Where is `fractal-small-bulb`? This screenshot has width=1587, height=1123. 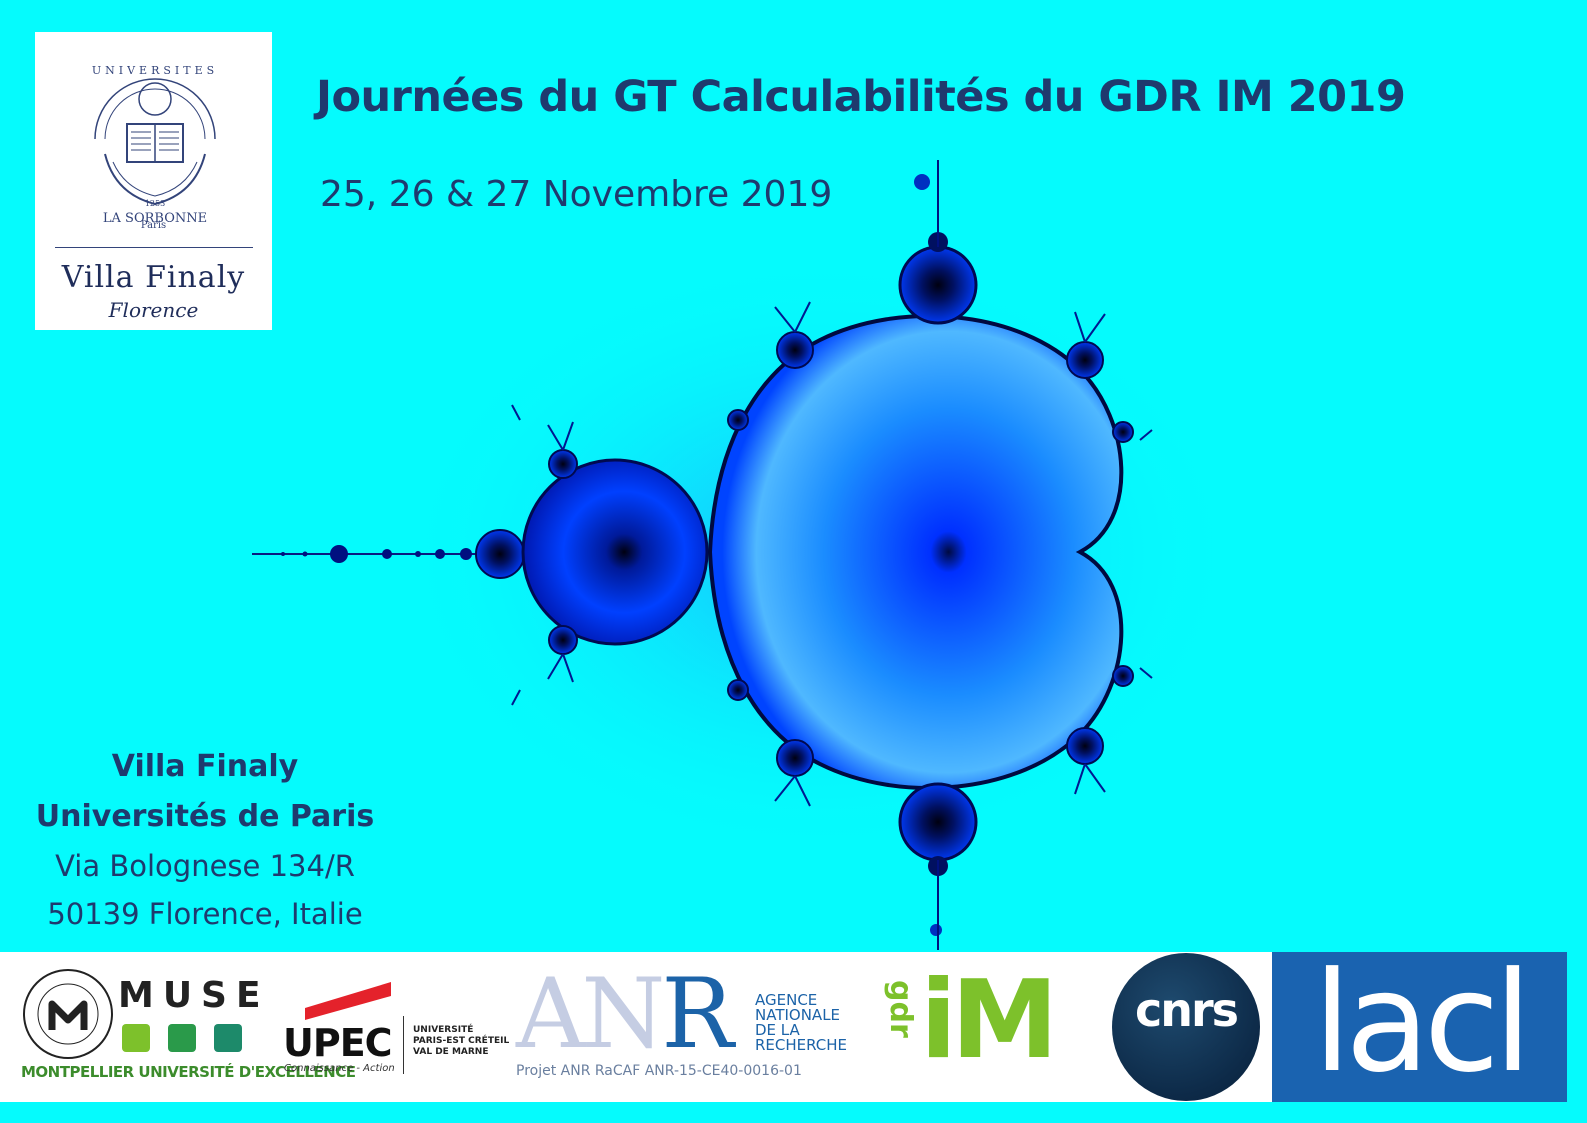 fractal-small-bulb is located at coordinates (500, 554).